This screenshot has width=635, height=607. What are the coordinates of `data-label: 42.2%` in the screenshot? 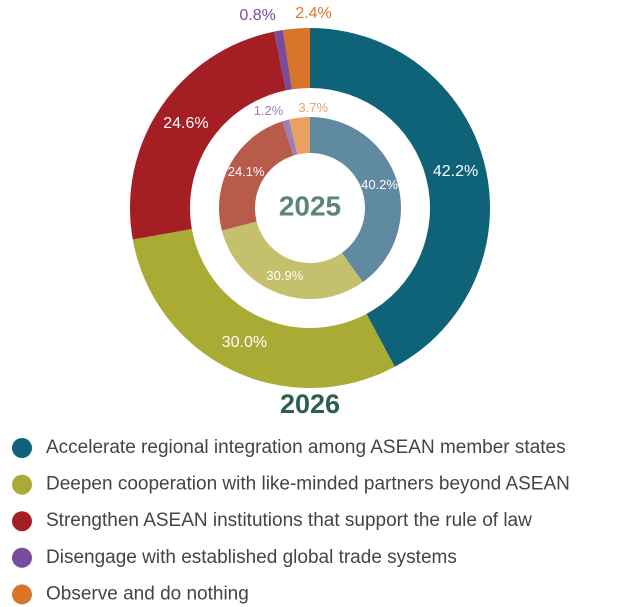 It's located at (455, 171).